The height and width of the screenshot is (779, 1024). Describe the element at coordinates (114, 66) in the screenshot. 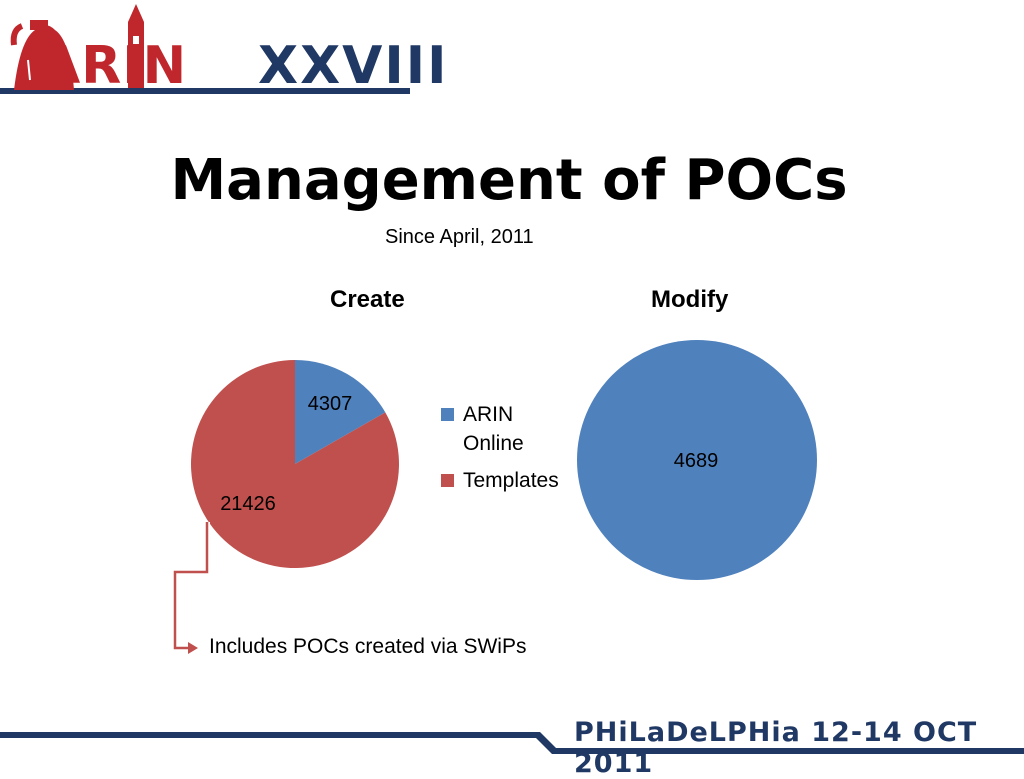

I see `logo-text-arin: ARIN` at that location.